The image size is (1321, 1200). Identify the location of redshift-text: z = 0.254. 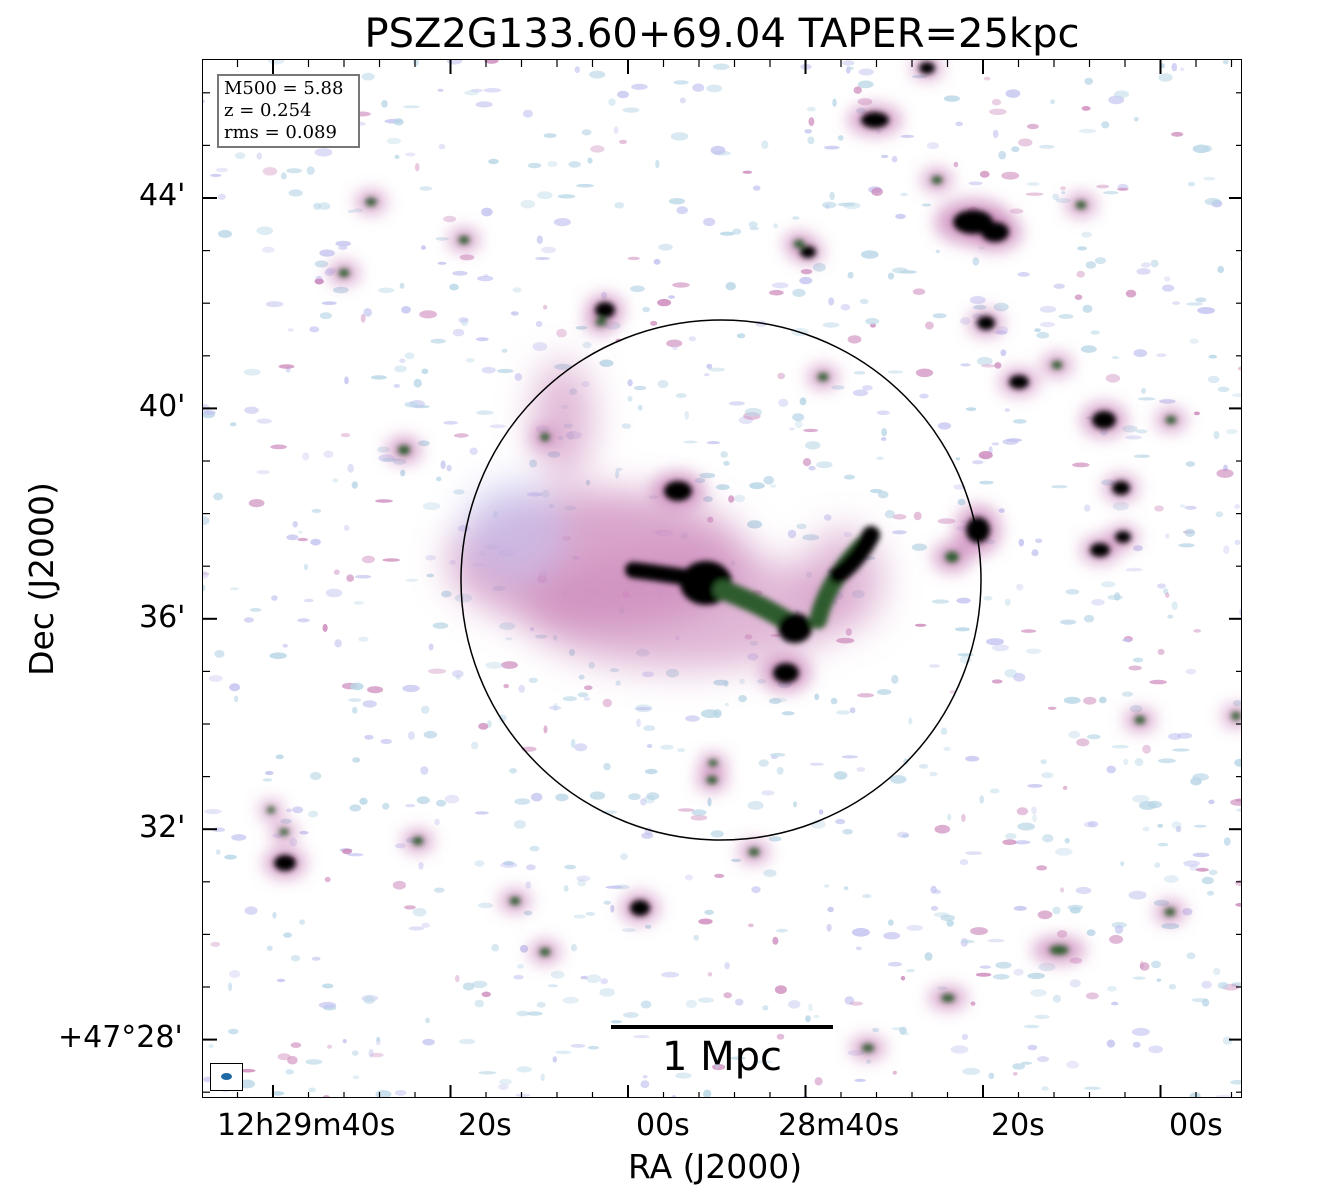
(268, 110).